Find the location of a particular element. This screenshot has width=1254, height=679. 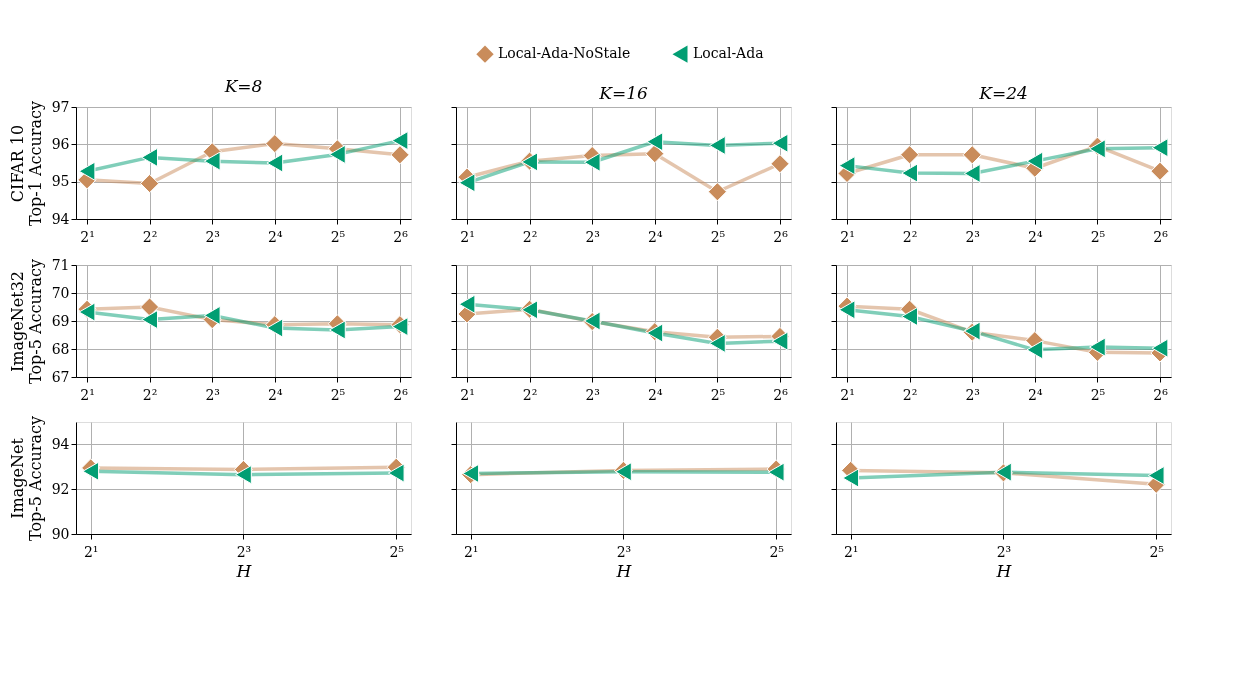

y-axis-title: ImageNet32 Top-5 Accuracy is located at coordinates (26, 321).